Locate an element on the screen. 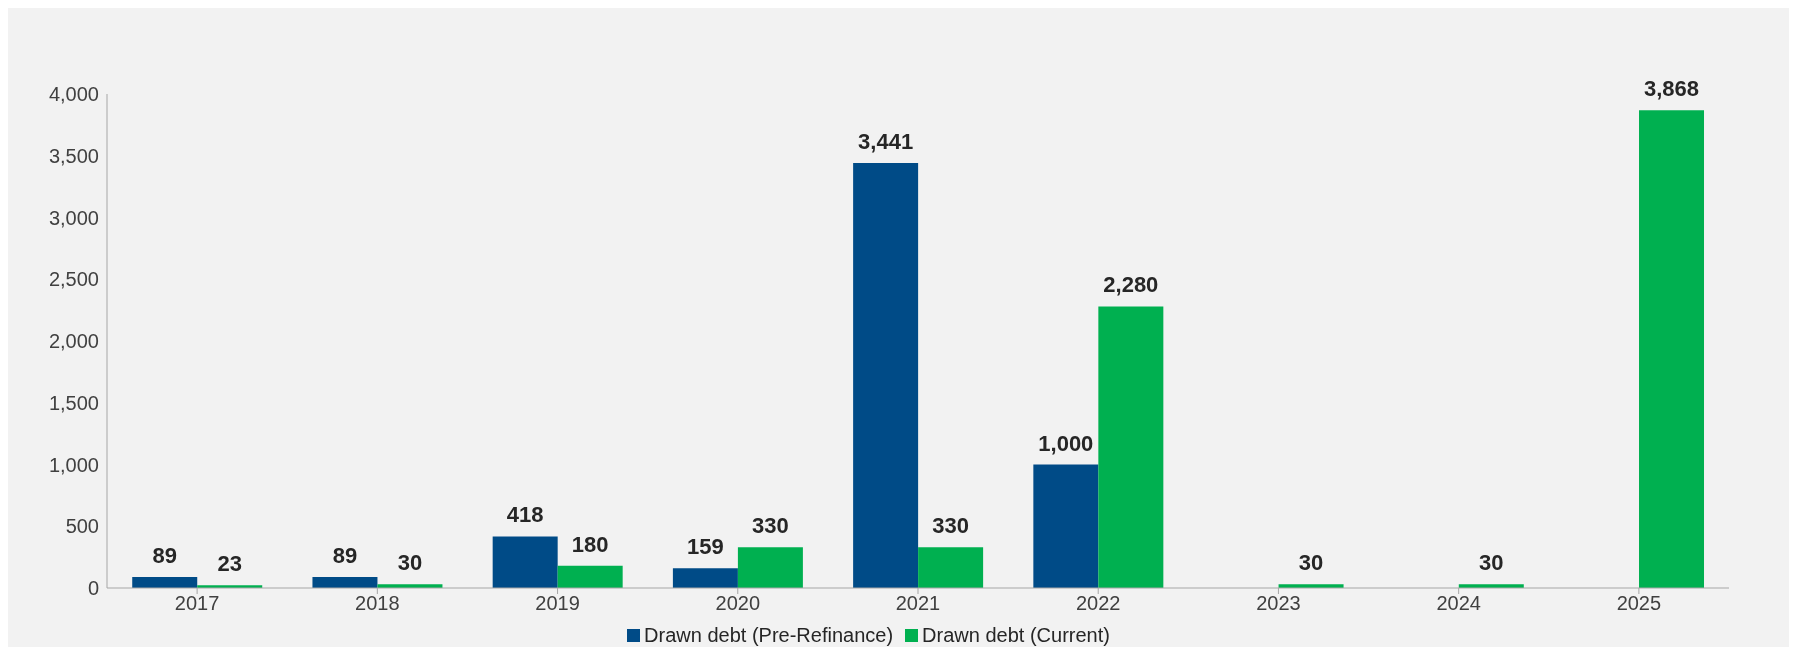 This screenshot has height=655, width=1797. y-tick-label: 2,500 is located at coordinates (73, 279).